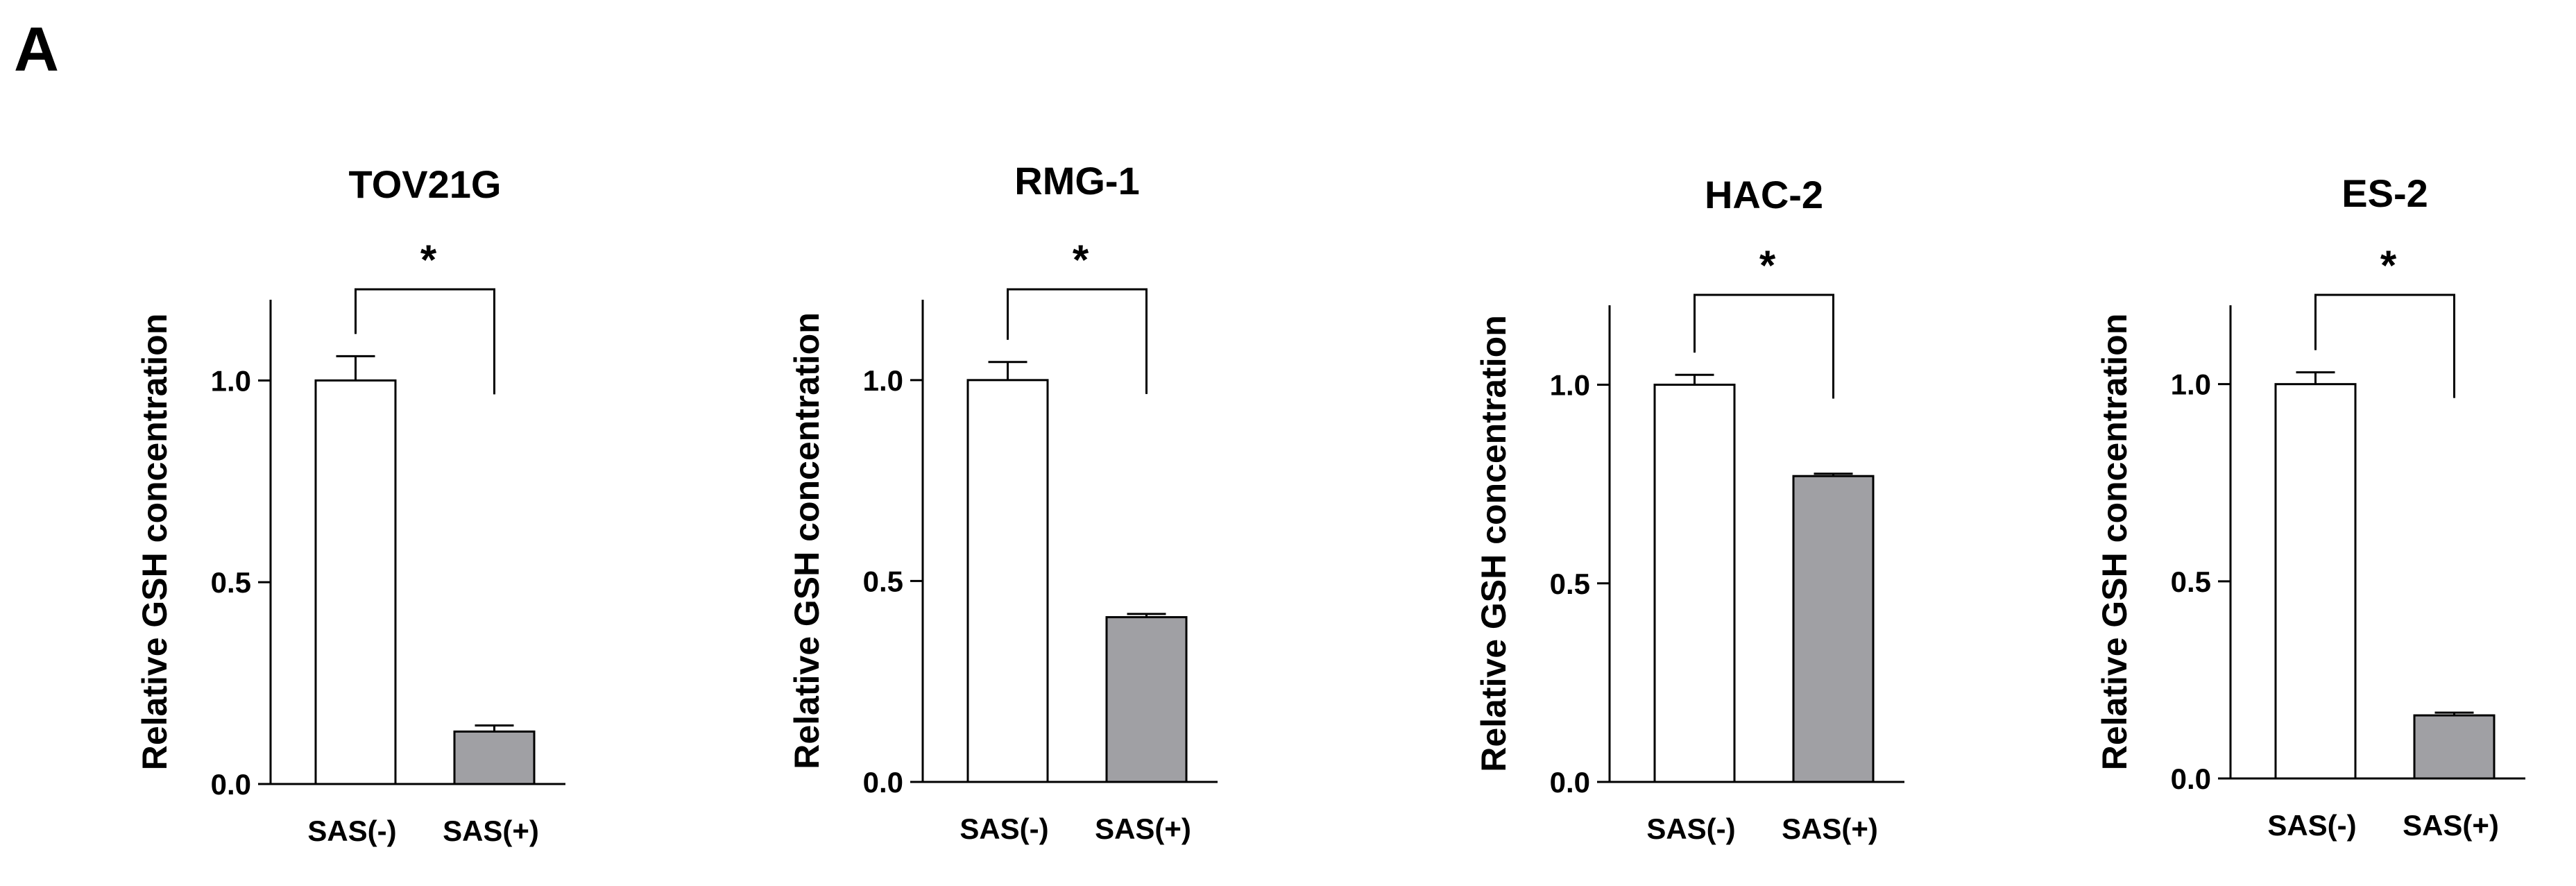  Describe the element at coordinates (425, 184) in the screenshot. I see `chart-title: TOV21G` at that location.